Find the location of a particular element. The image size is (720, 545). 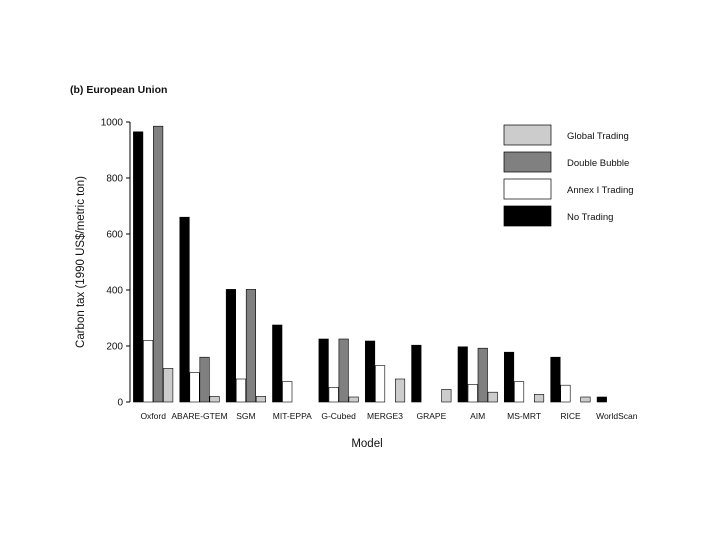

legend-label: Global Trading is located at coordinates (598, 136).